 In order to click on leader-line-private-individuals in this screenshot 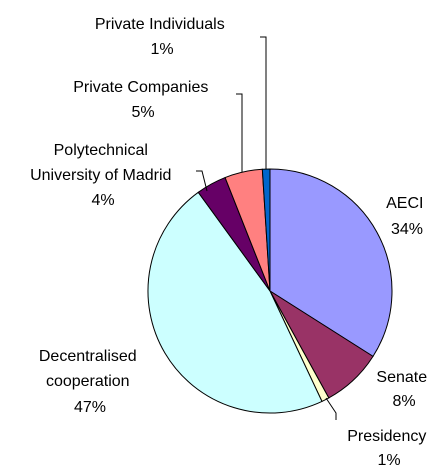, I will do `click(263, 102)`.